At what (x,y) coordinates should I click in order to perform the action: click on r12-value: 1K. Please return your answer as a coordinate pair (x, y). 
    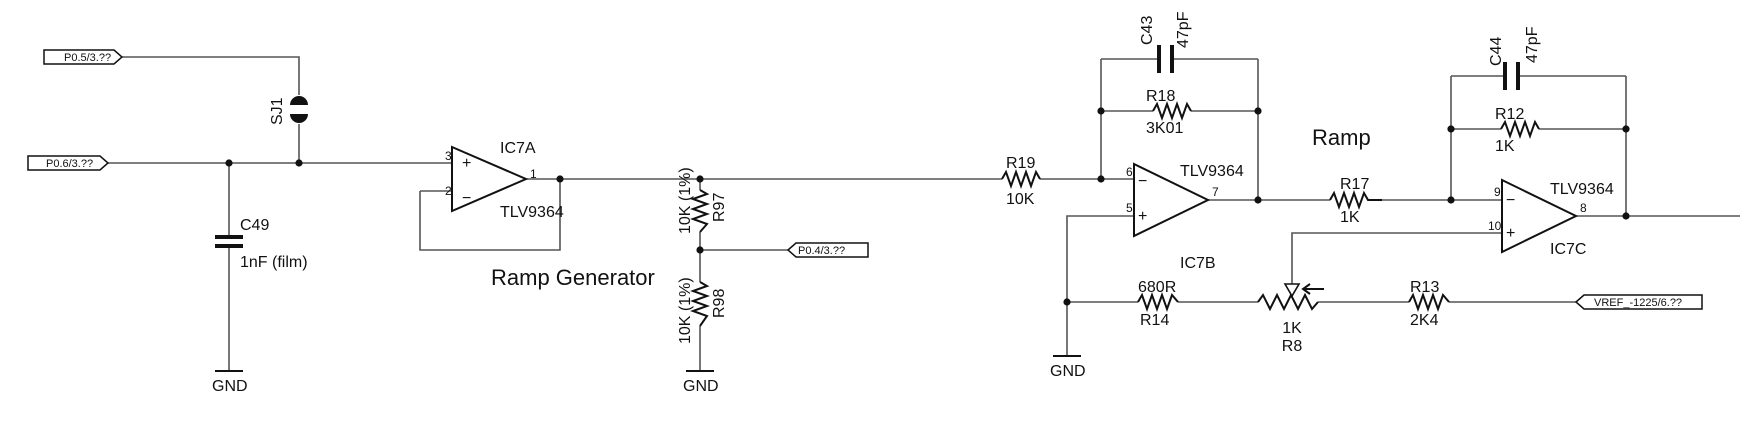
    Looking at the image, I should click on (1505, 146).